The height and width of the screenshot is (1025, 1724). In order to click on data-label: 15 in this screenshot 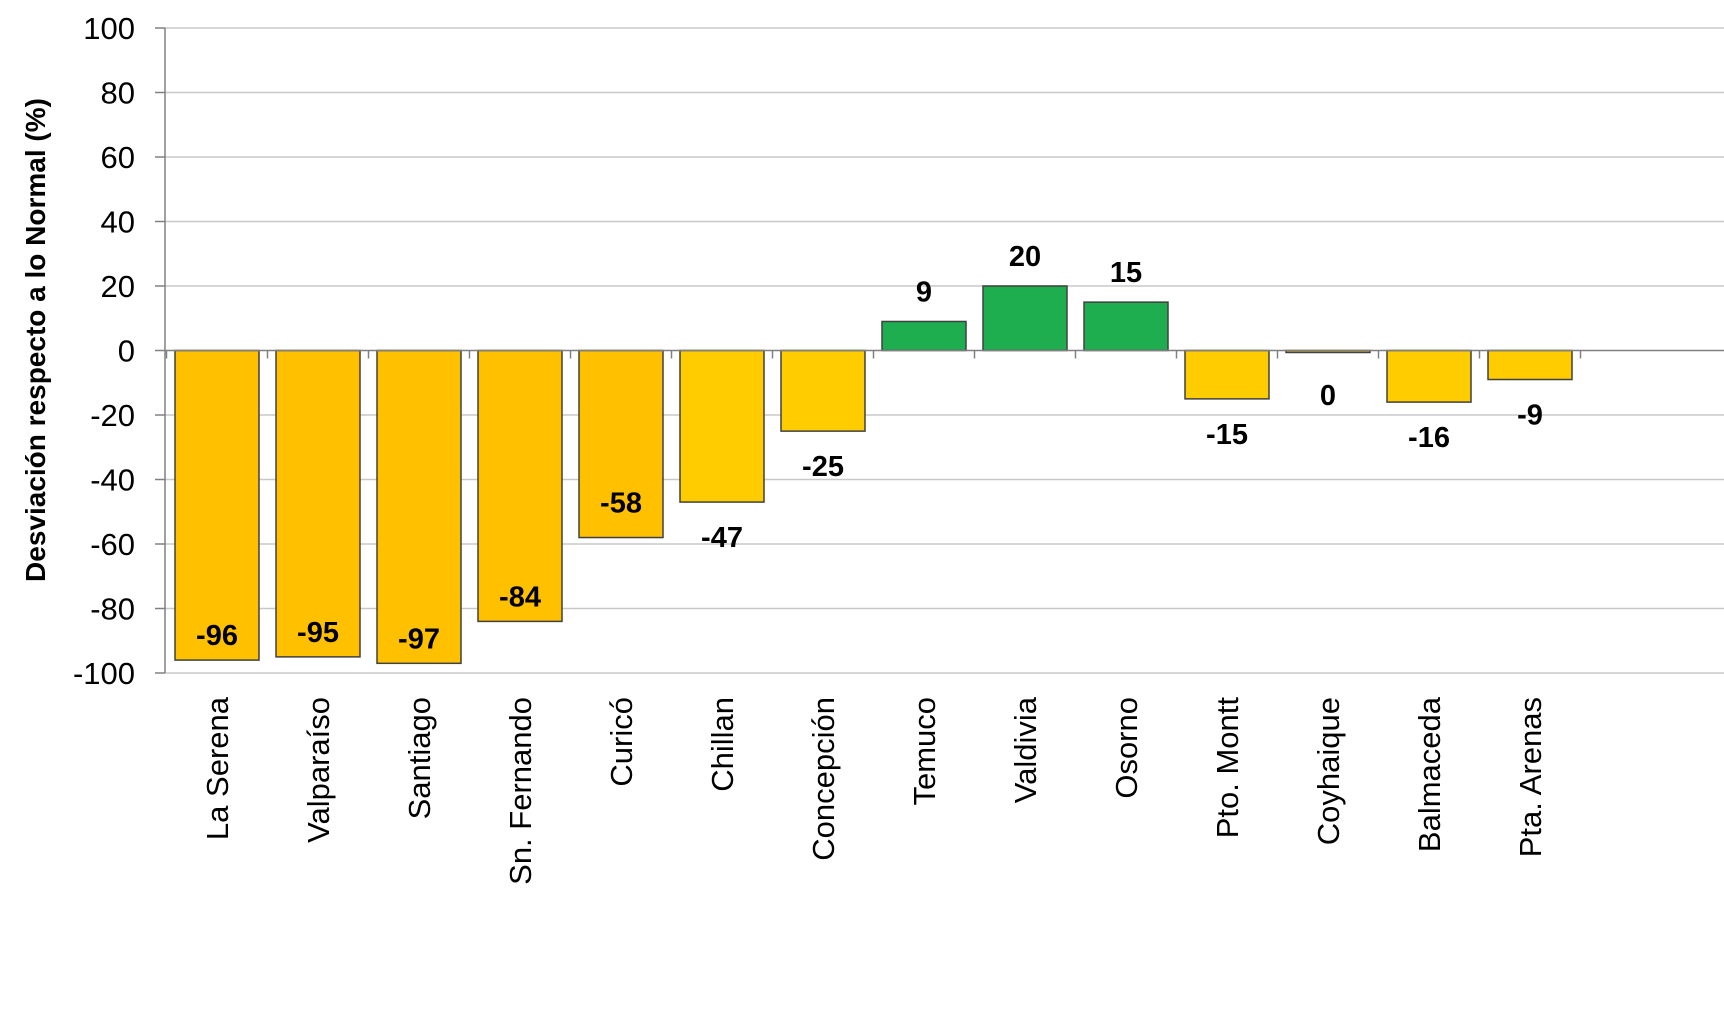, I will do `click(1126, 273)`.